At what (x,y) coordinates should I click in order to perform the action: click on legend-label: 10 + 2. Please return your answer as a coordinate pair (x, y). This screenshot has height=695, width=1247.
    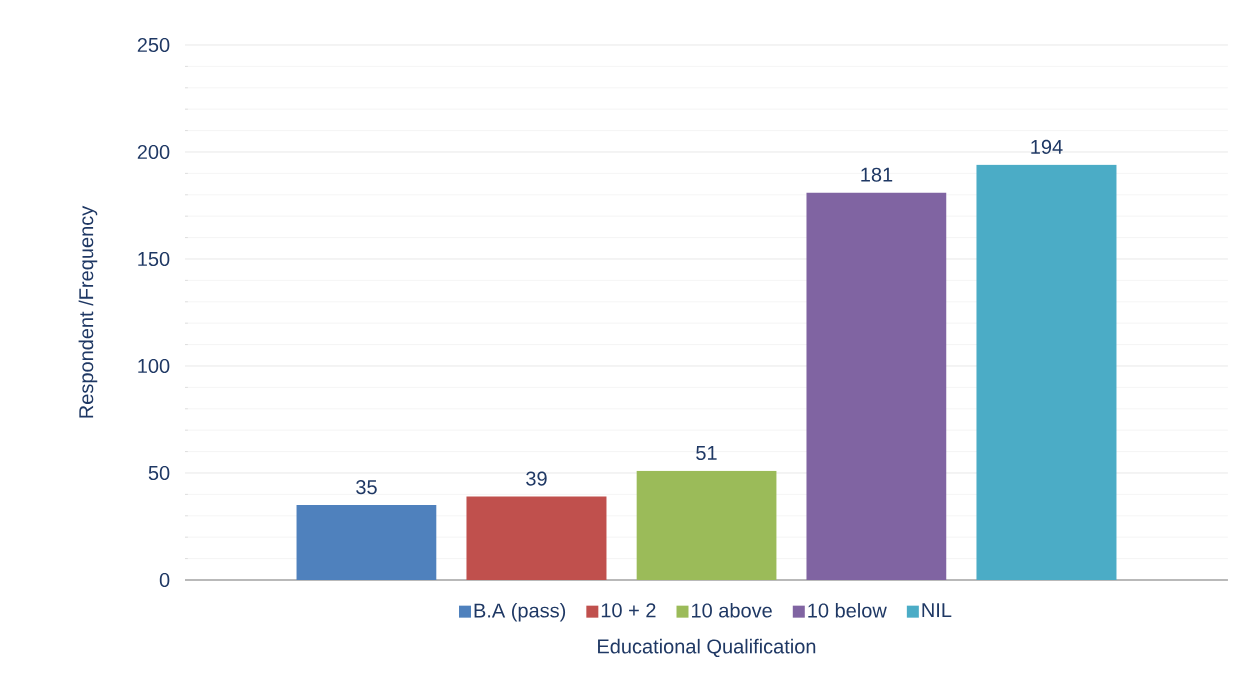
    Looking at the image, I should click on (628, 610).